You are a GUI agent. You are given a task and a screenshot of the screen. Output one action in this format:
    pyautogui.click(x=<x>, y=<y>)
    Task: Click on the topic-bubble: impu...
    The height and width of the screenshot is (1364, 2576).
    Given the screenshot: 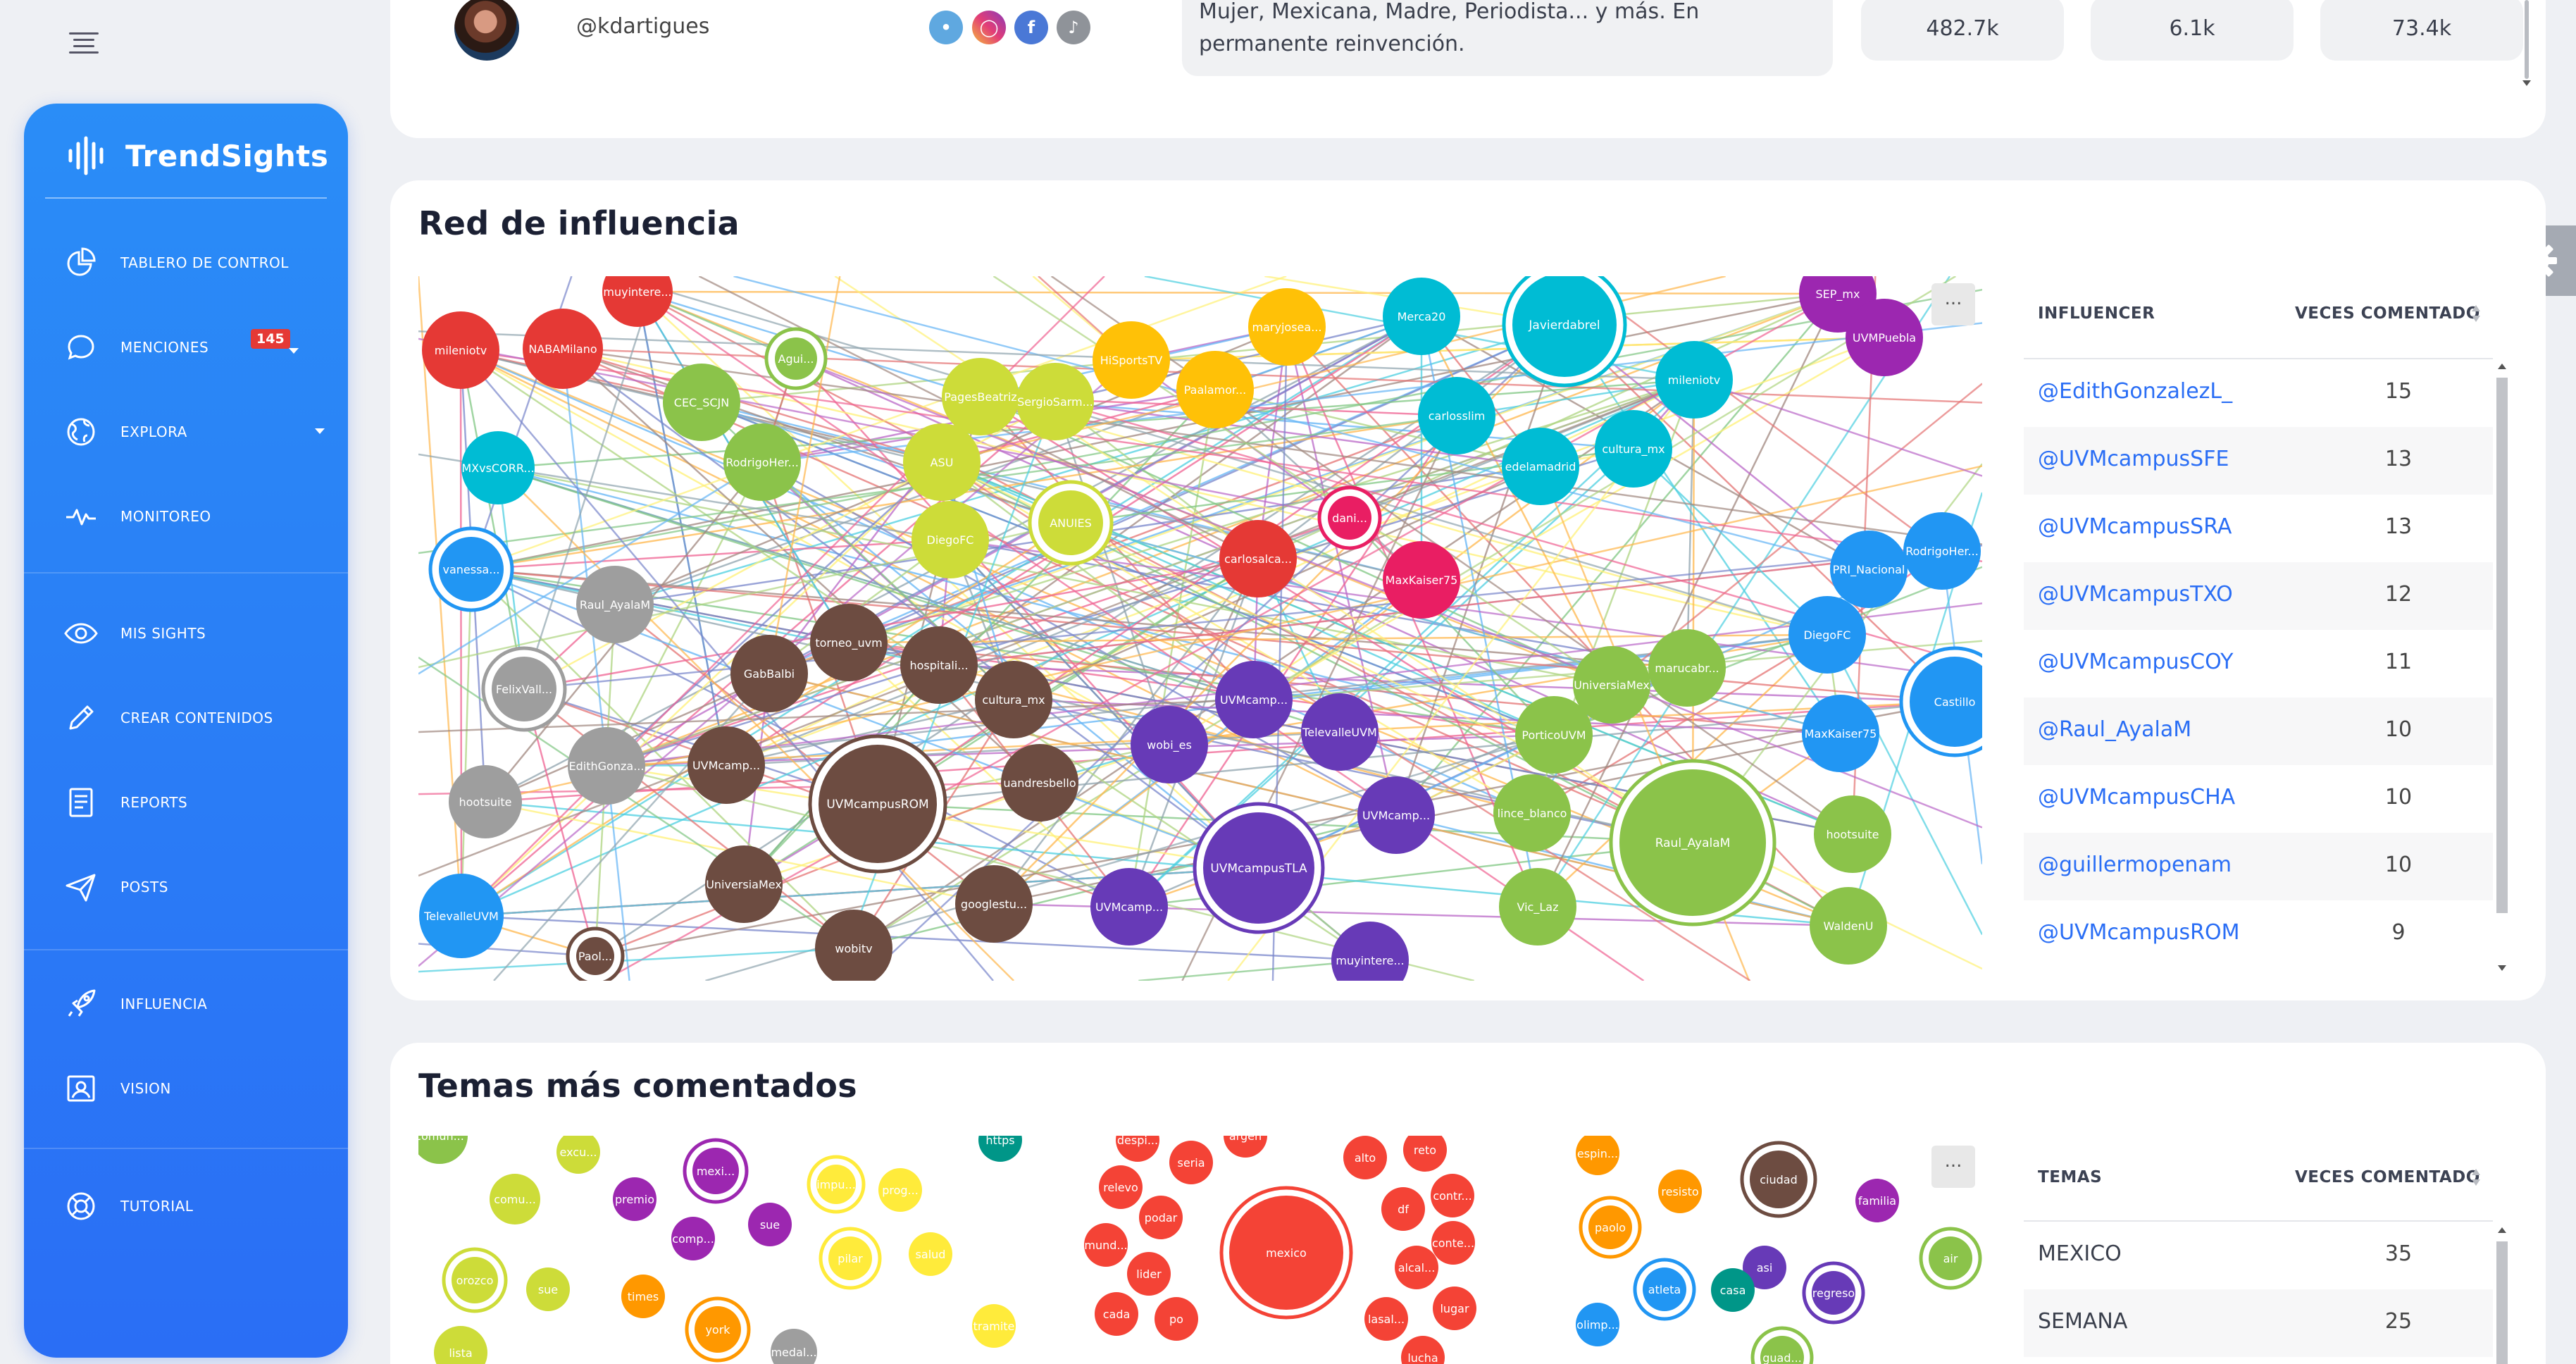 What is the action you would take?
    pyautogui.click(x=836, y=1184)
    